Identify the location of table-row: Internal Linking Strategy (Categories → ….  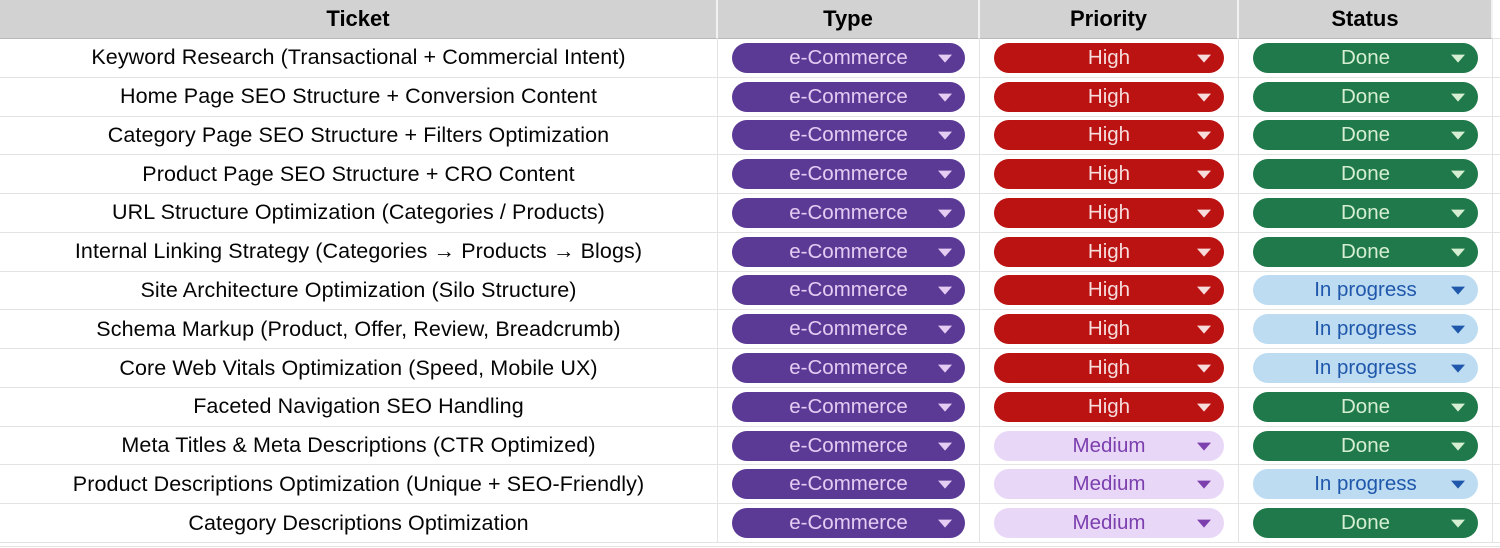
(750, 252).